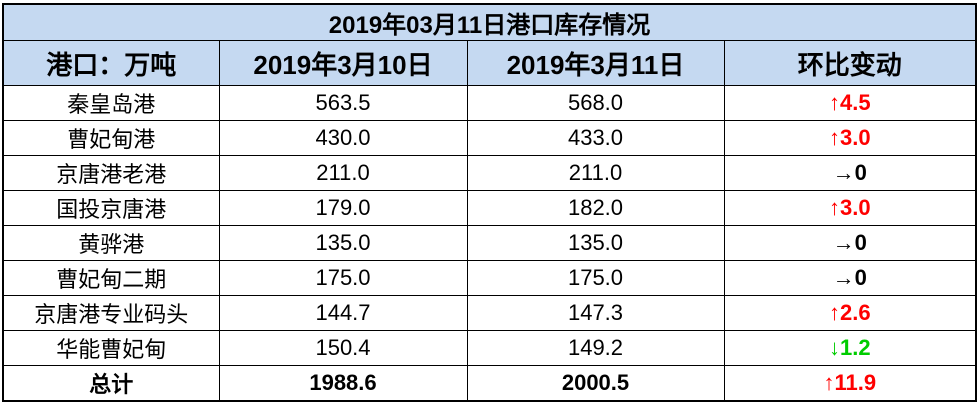  Describe the element at coordinates (595, 313) in the screenshot. I see `value-cell: 147.3` at that location.